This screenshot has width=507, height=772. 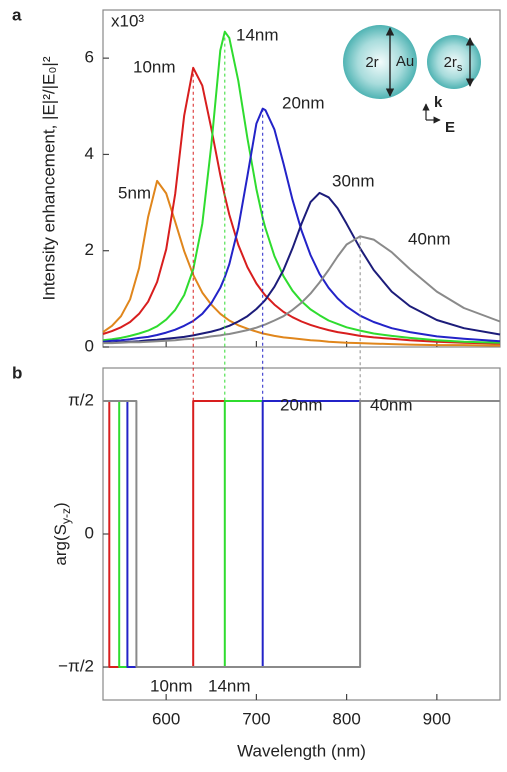 I want to click on diameter-label: 2rs, so click(x=453, y=64).